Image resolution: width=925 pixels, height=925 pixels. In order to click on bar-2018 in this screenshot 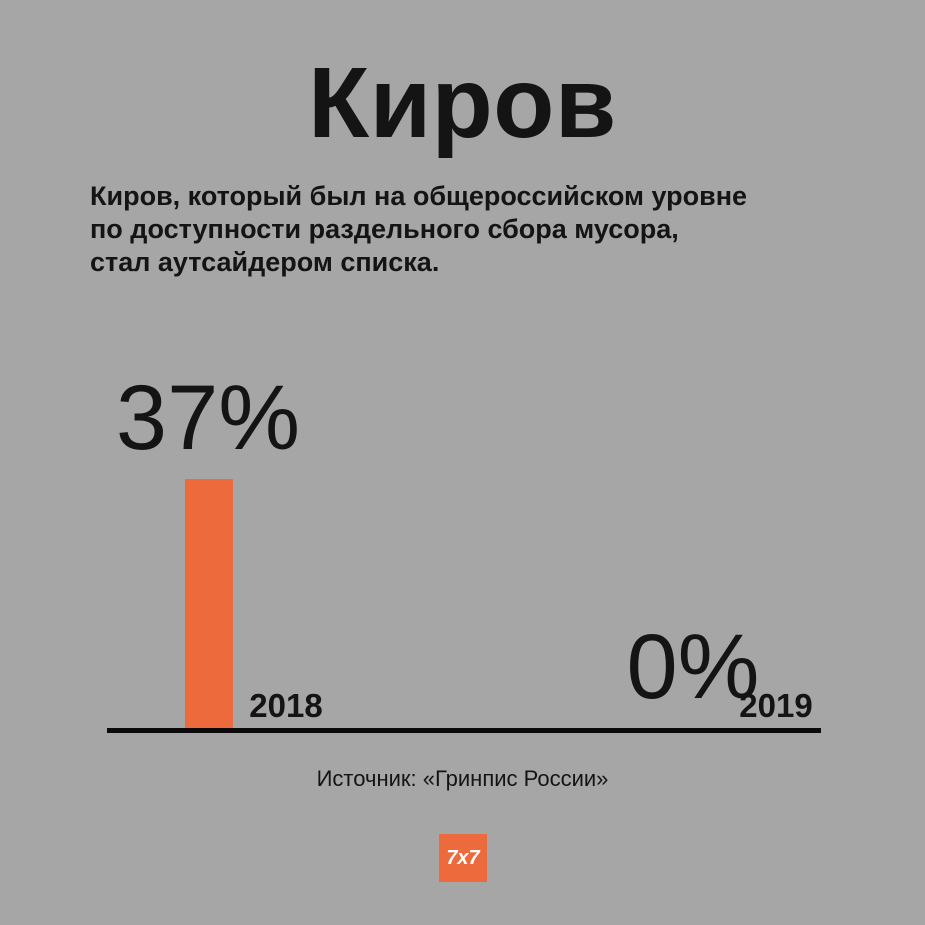, I will do `click(209, 604)`.